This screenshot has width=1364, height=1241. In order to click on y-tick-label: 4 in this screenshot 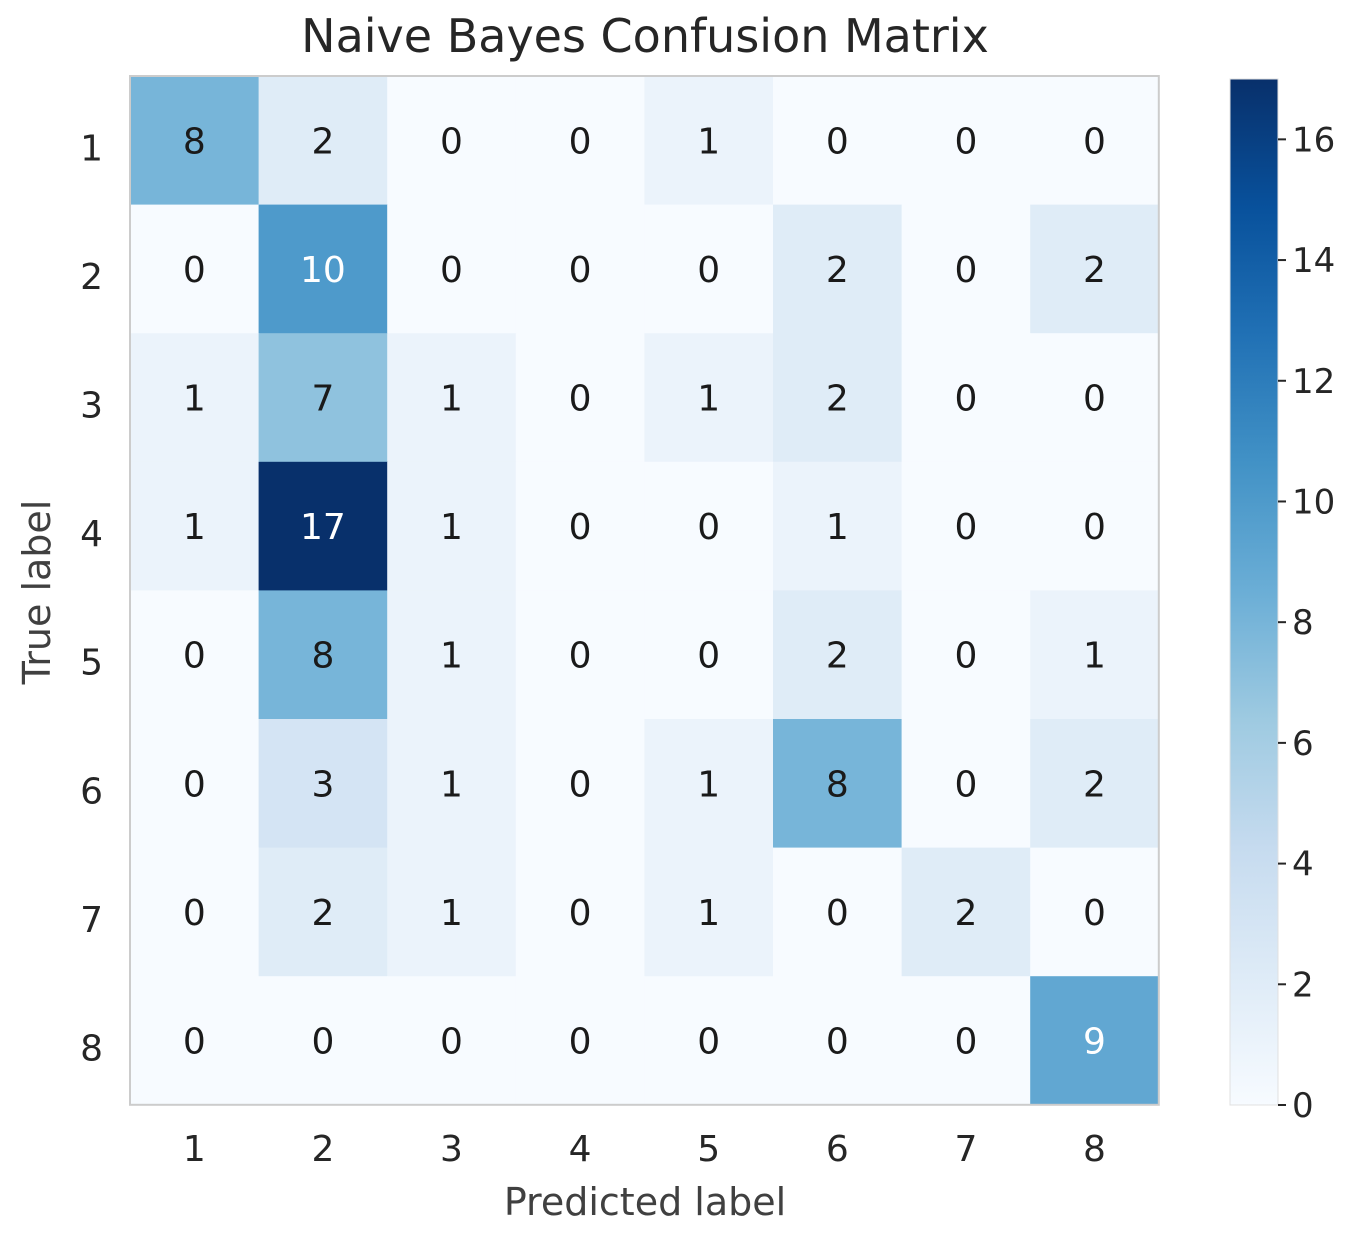, I will do `click(91, 534)`.